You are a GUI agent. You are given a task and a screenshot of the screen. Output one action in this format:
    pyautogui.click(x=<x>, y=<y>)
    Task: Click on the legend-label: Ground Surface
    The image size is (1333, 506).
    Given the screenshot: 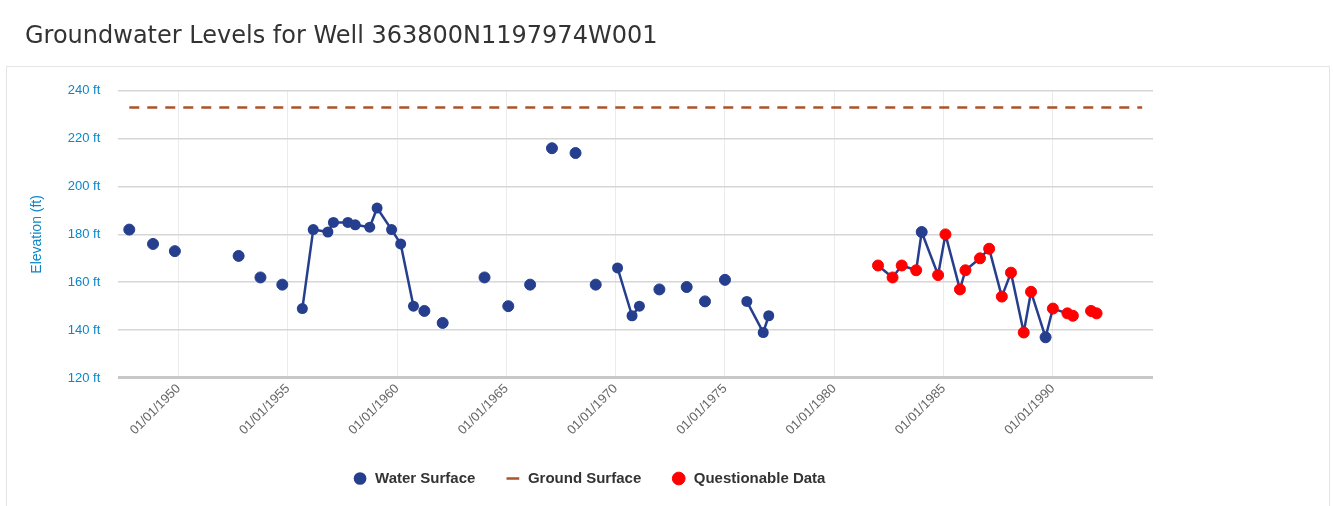 What is the action you would take?
    pyautogui.click(x=584, y=477)
    